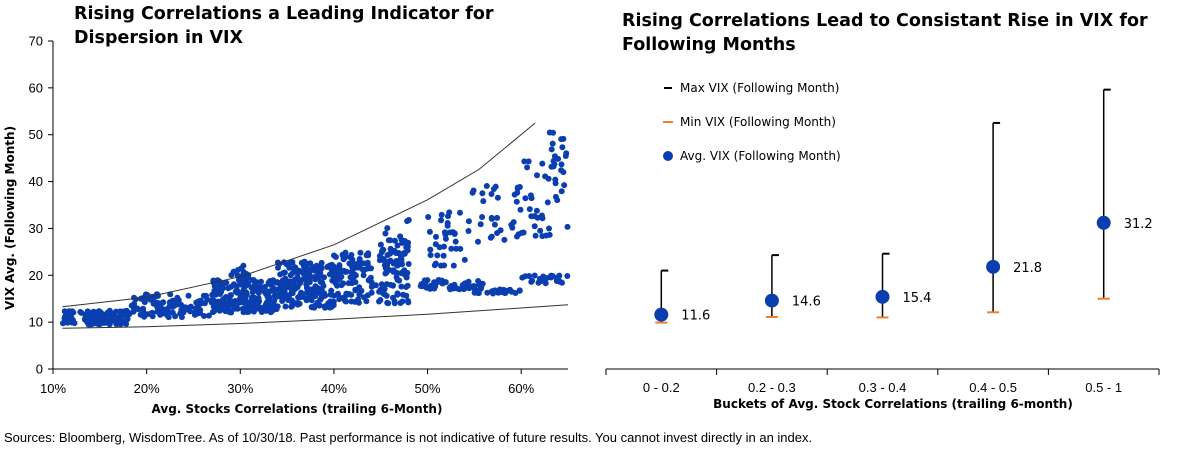  What do you see at coordinates (240, 388) in the screenshot?
I see `x-tick-label: 30%` at bounding box center [240, 388].